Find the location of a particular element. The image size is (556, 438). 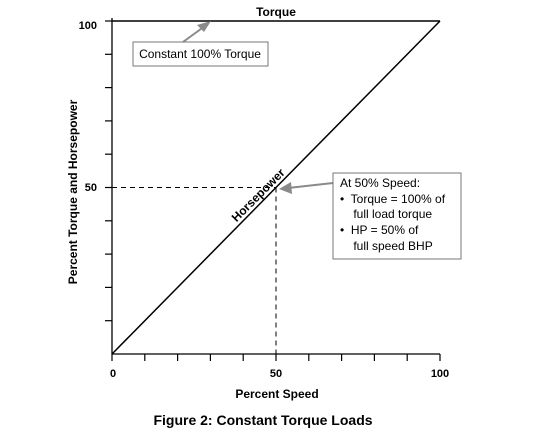

torque-annotation-text: Constant 100% Torque is located at coordinates (200, 54).